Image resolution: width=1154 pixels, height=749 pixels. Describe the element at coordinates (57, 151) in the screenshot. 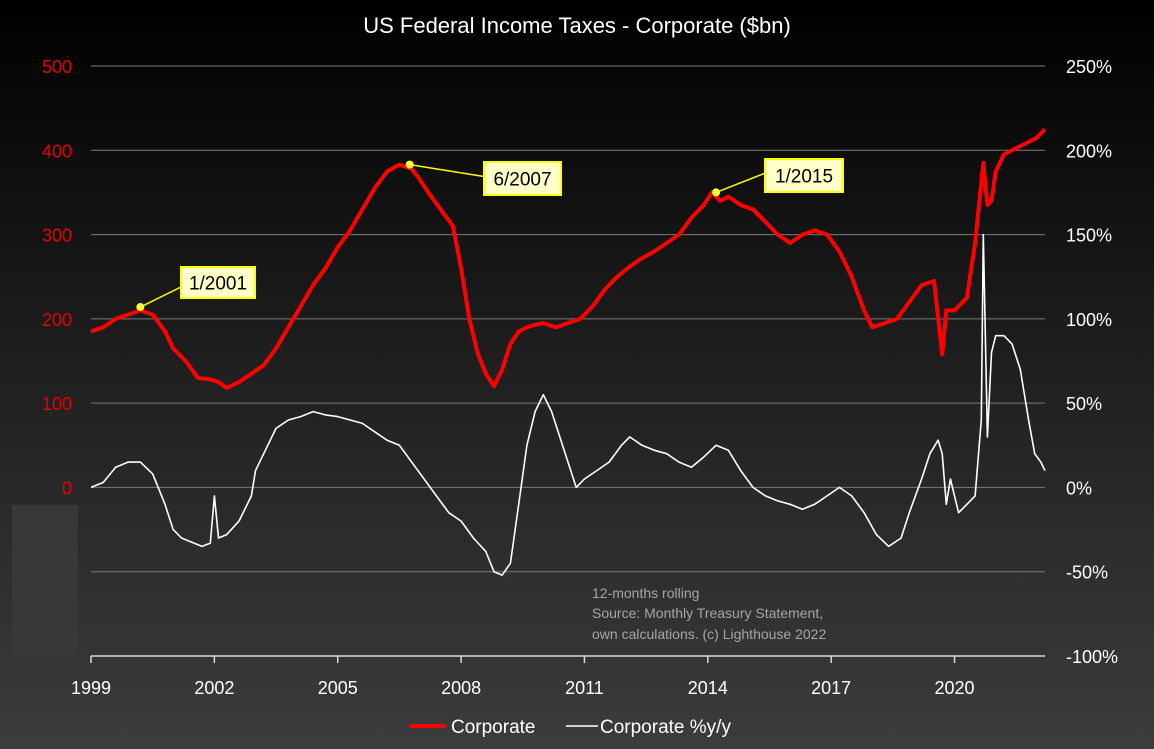

I see `y-left-tick-label: 400` at that location.